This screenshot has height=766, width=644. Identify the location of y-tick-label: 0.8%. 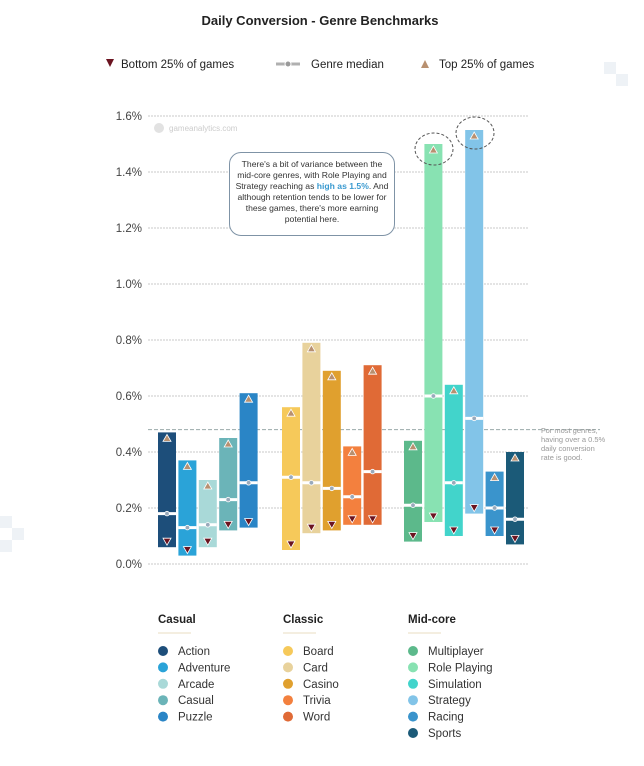
(129, 341).